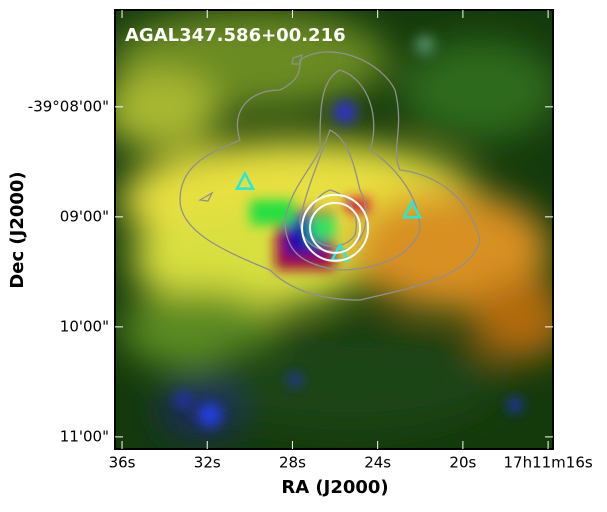 The image size is (607, 512). I want to click on x-tick-label: 24s, so click(377, 463).